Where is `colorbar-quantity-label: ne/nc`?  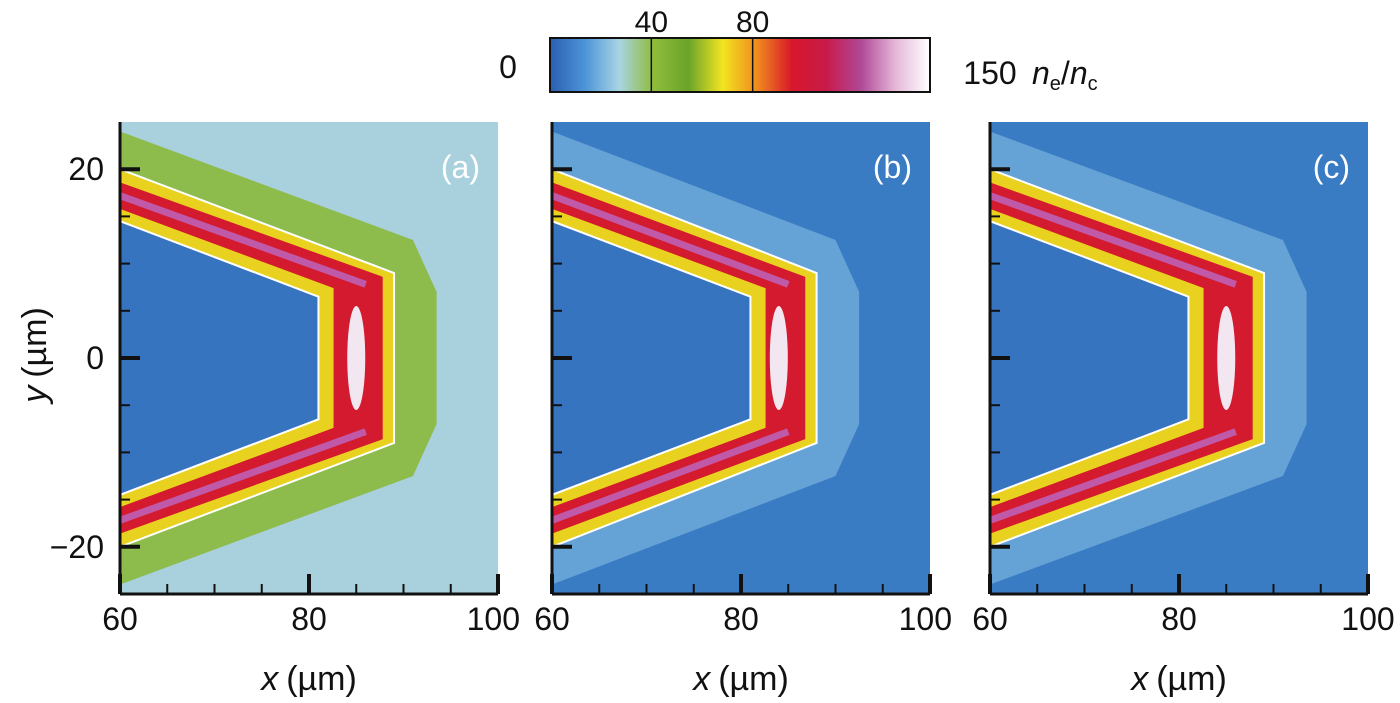 colorbar-quantity-label: ne/nc is located at coordinates (1065, 75).